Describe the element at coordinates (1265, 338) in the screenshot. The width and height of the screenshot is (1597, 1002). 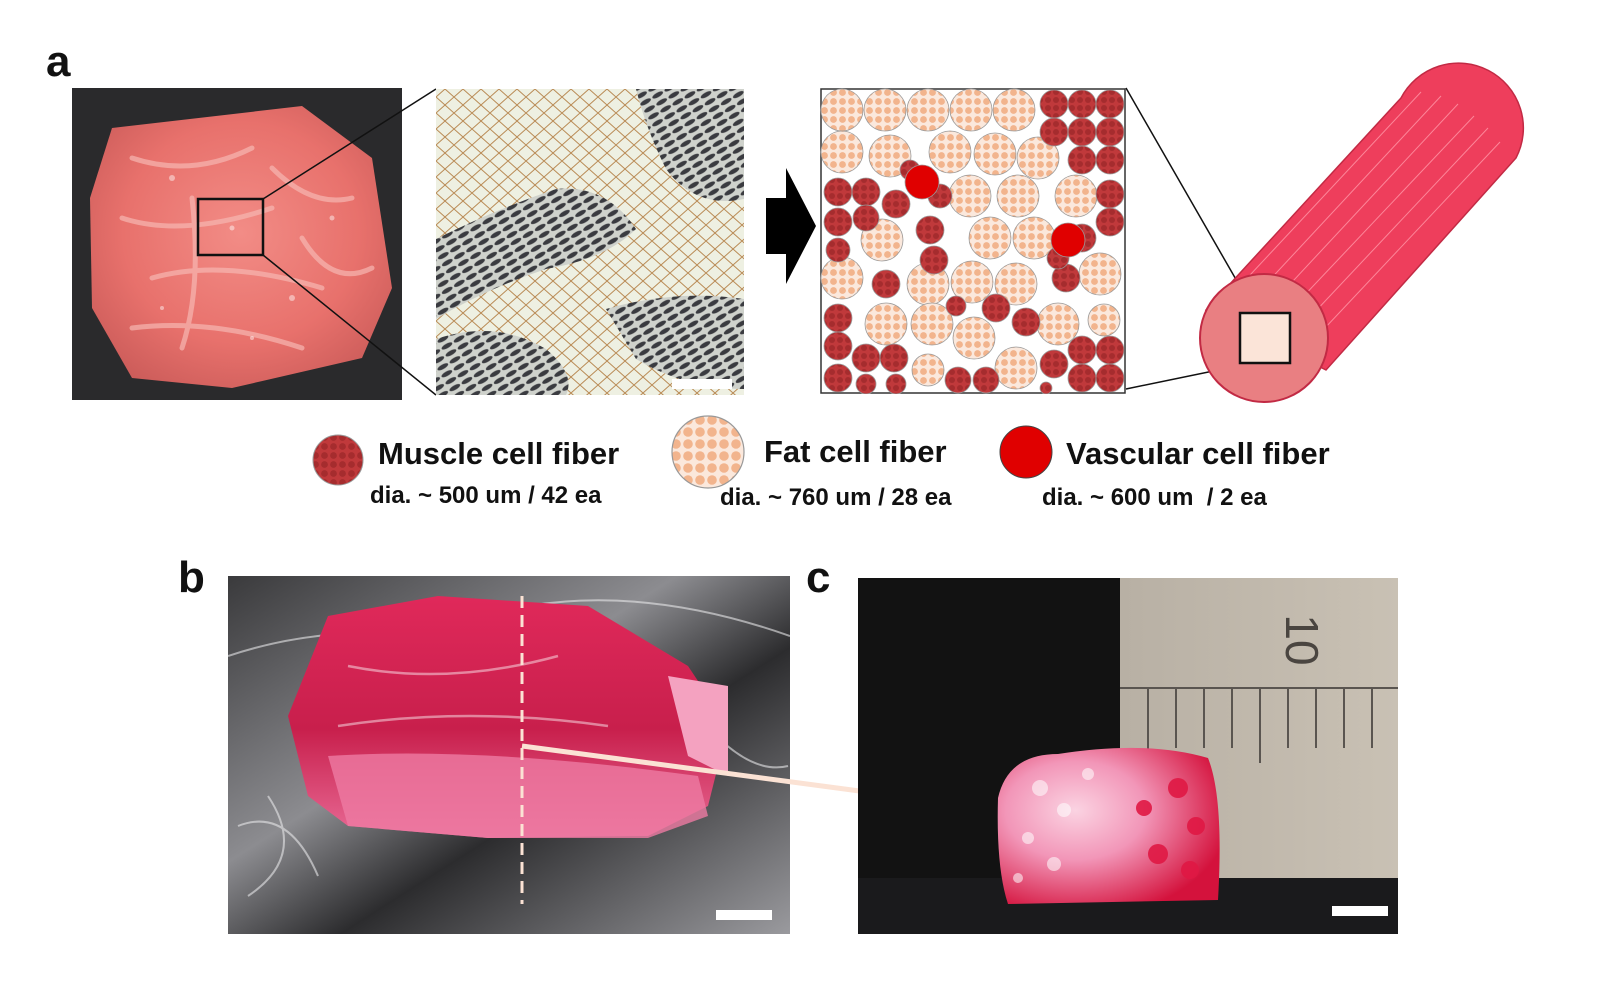
I see `cross-section-box` at that location.